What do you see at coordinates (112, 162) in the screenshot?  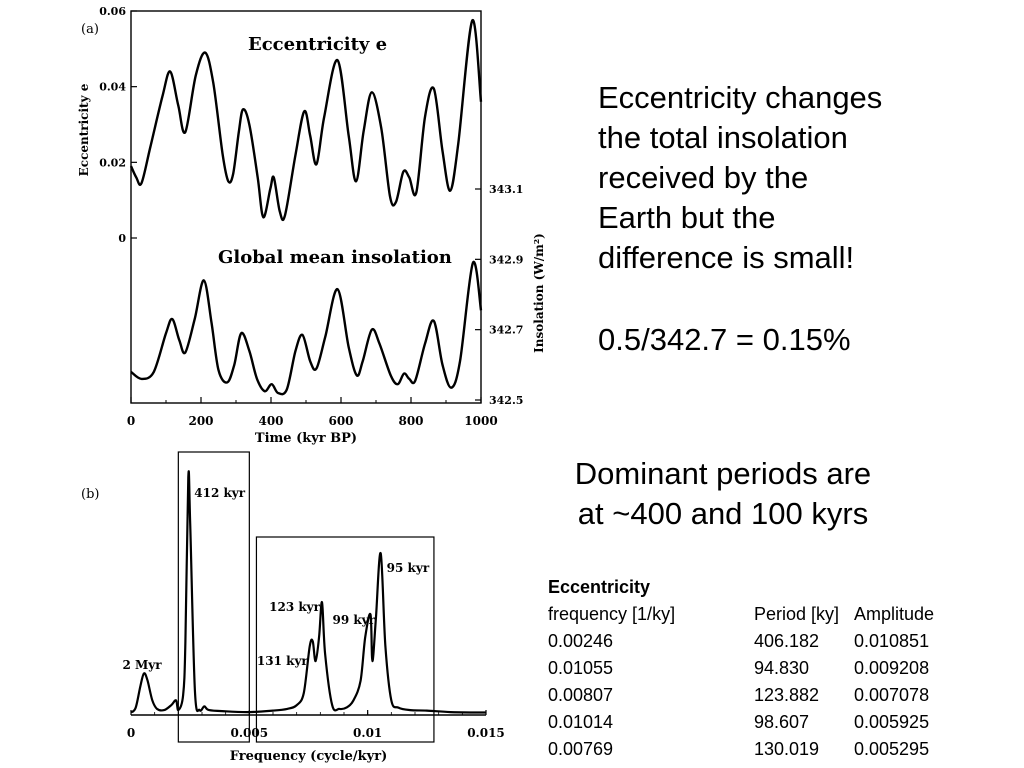 I see `y-tick-label-left: 0.02` at bounding box center [112, 162].